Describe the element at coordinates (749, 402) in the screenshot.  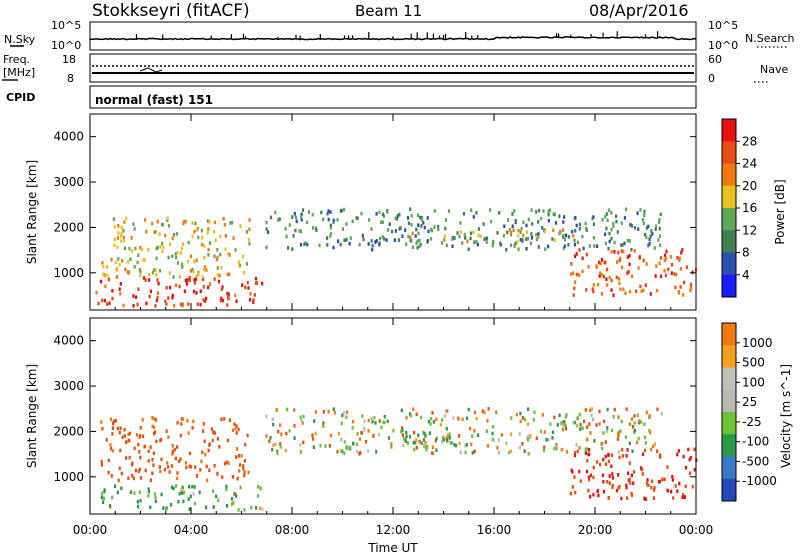
I see `colorbar-tick-label: 25` at that location.